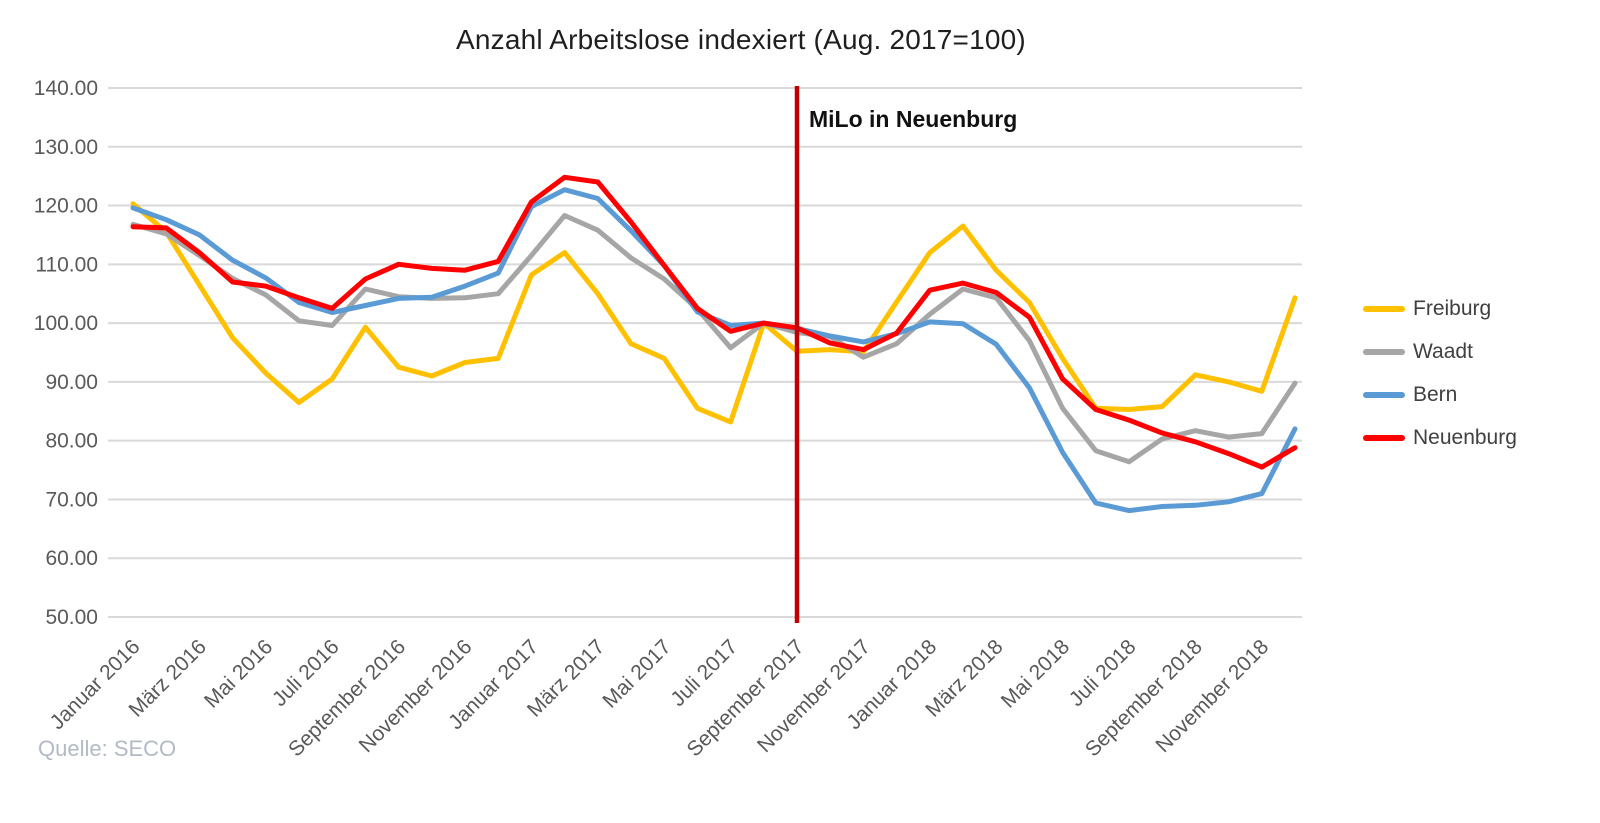 This screenshot has height=823, width=1600. I want to click on y-axis-label: 50.00, so click(71, 617).